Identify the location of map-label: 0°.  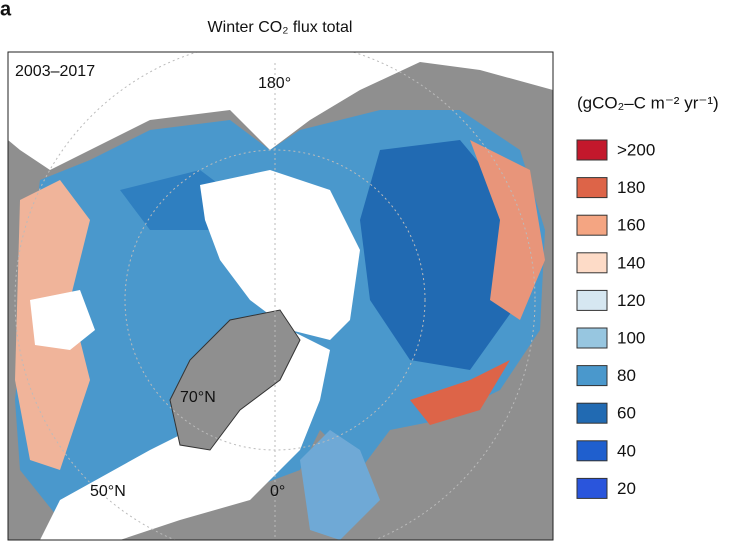
(277, 491).